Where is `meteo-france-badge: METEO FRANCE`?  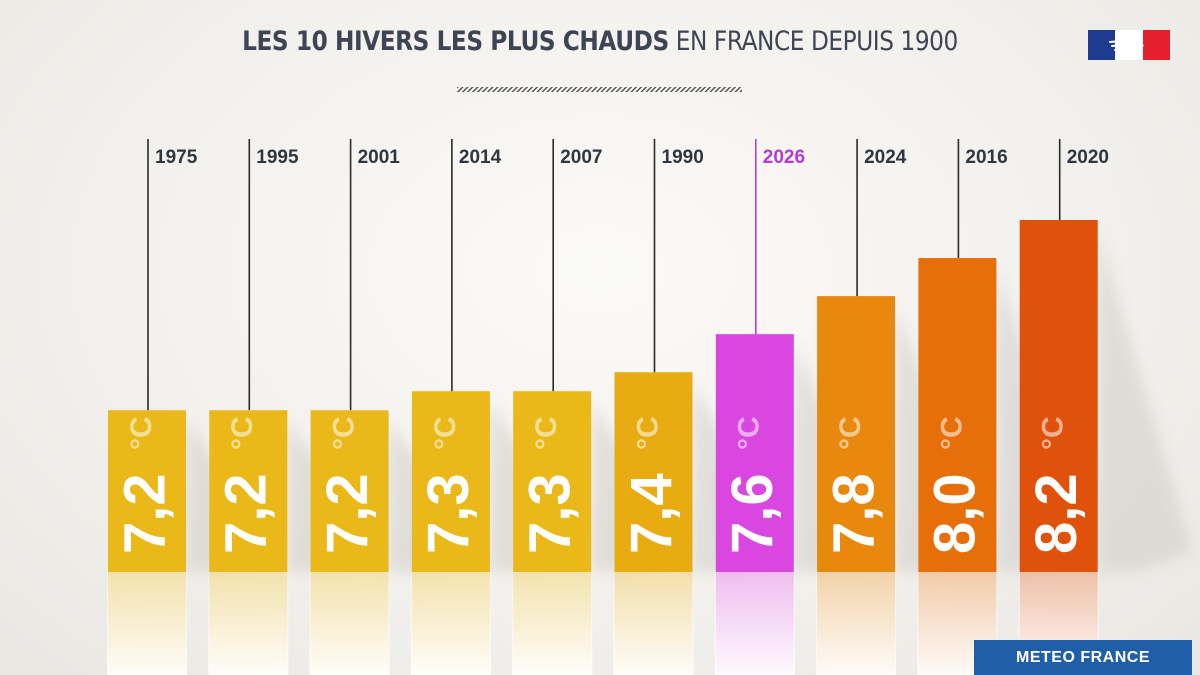
meteo-france-badge: METEO FRANCE is located at coordinates (1083, 657).